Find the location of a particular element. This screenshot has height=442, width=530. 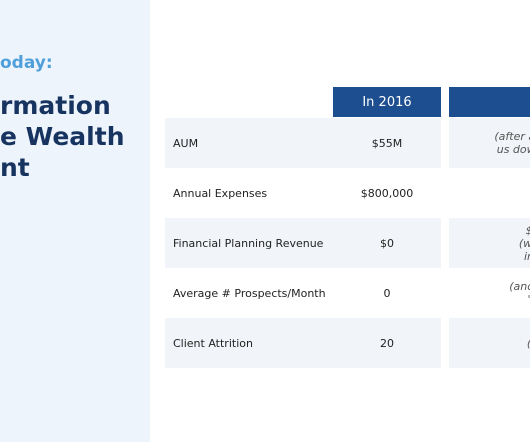

row-value: $0 is located at coordinates (387, 243).